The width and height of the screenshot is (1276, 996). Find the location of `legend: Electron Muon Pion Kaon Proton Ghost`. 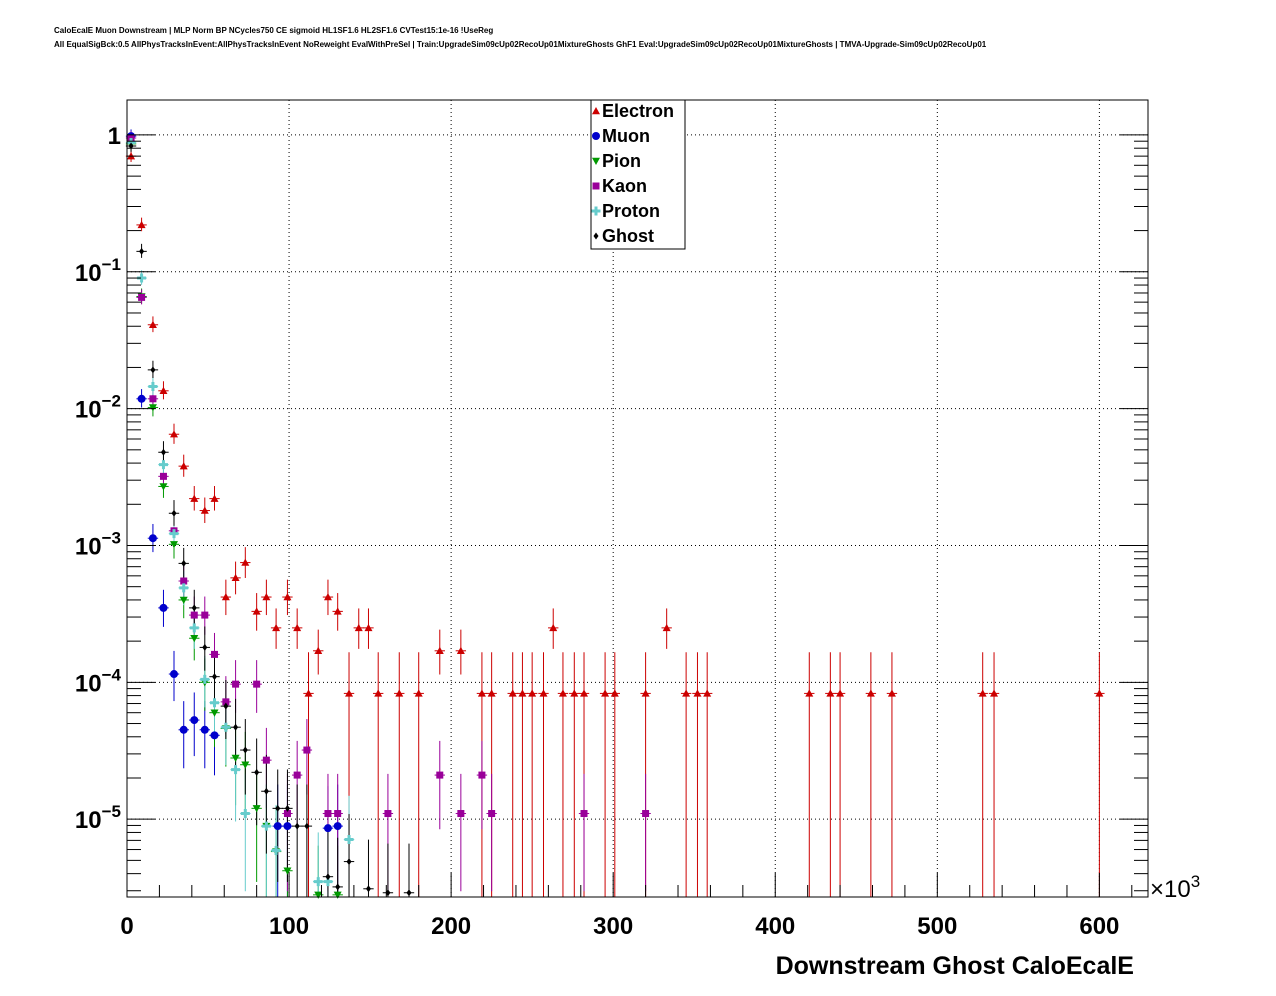

legend: Electron Muon Pion Kaon Proton Ghost is located at coordinates (638, 174).